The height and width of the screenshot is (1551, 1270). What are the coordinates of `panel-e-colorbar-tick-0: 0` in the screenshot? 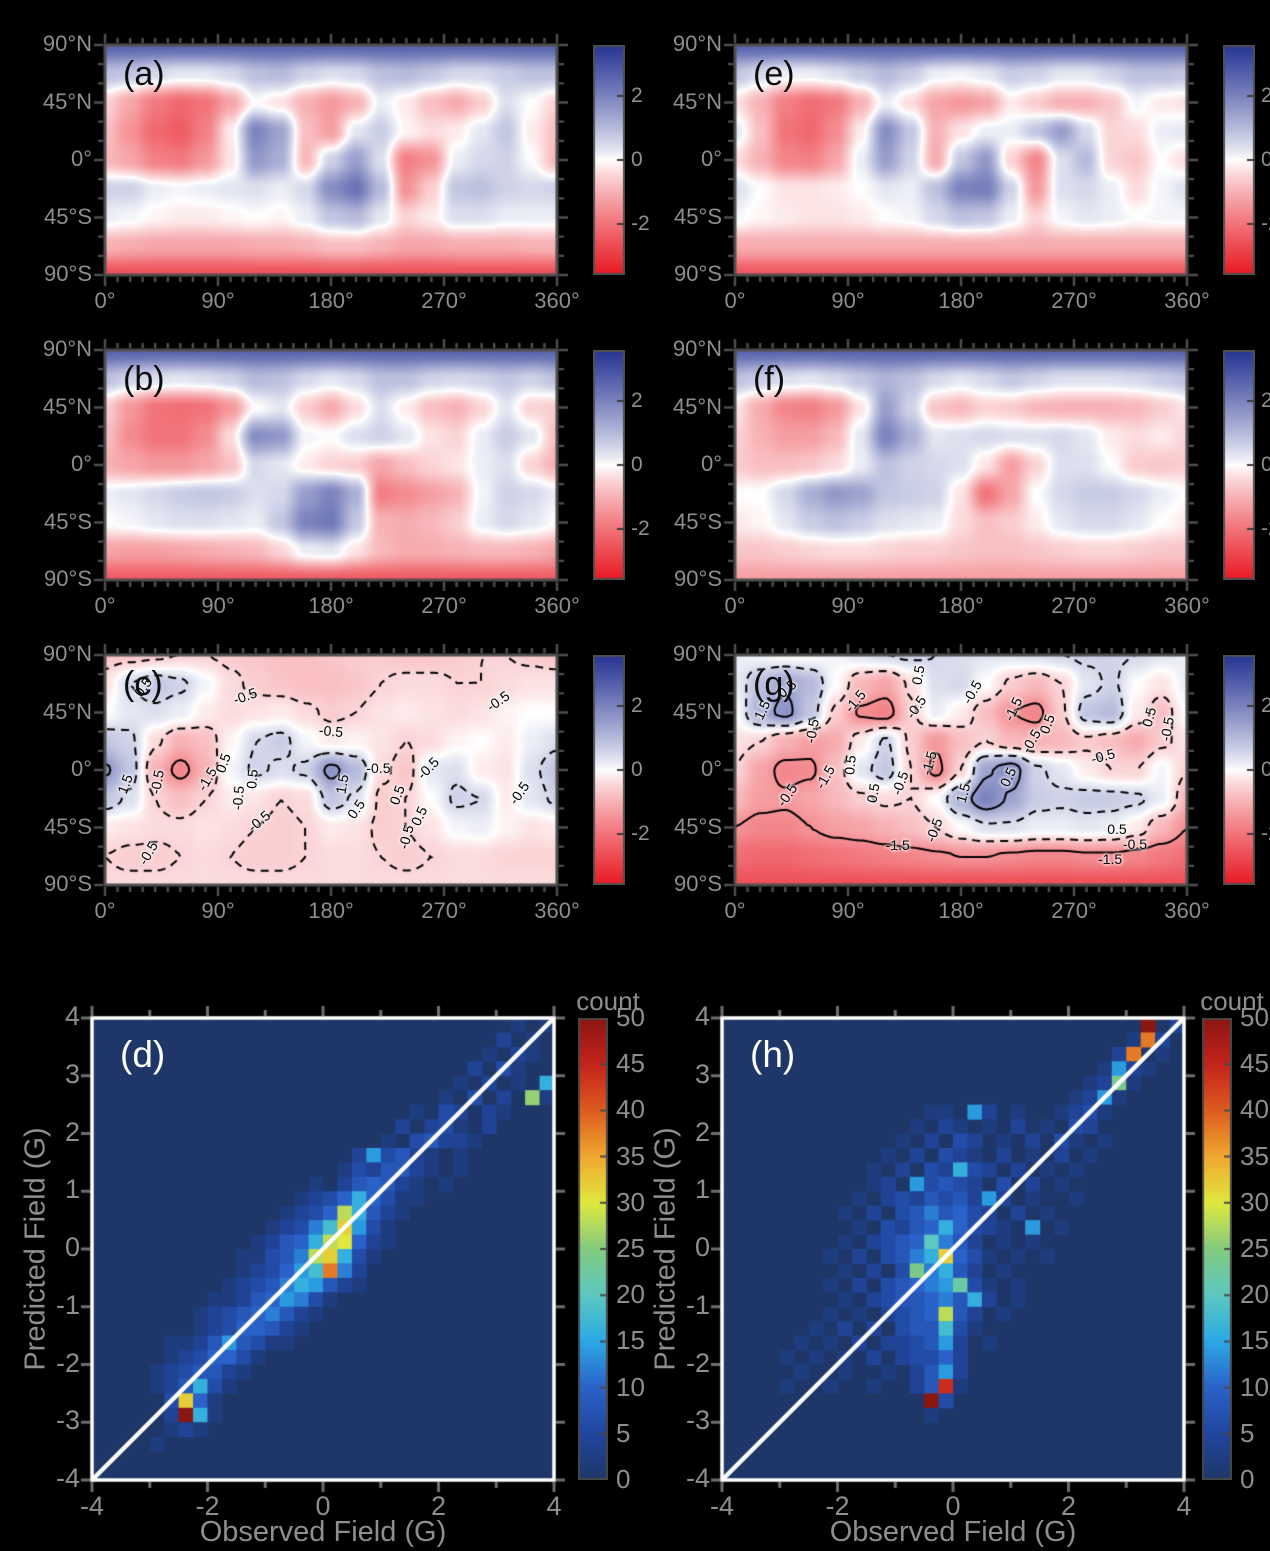 It's located at (1265, 159).